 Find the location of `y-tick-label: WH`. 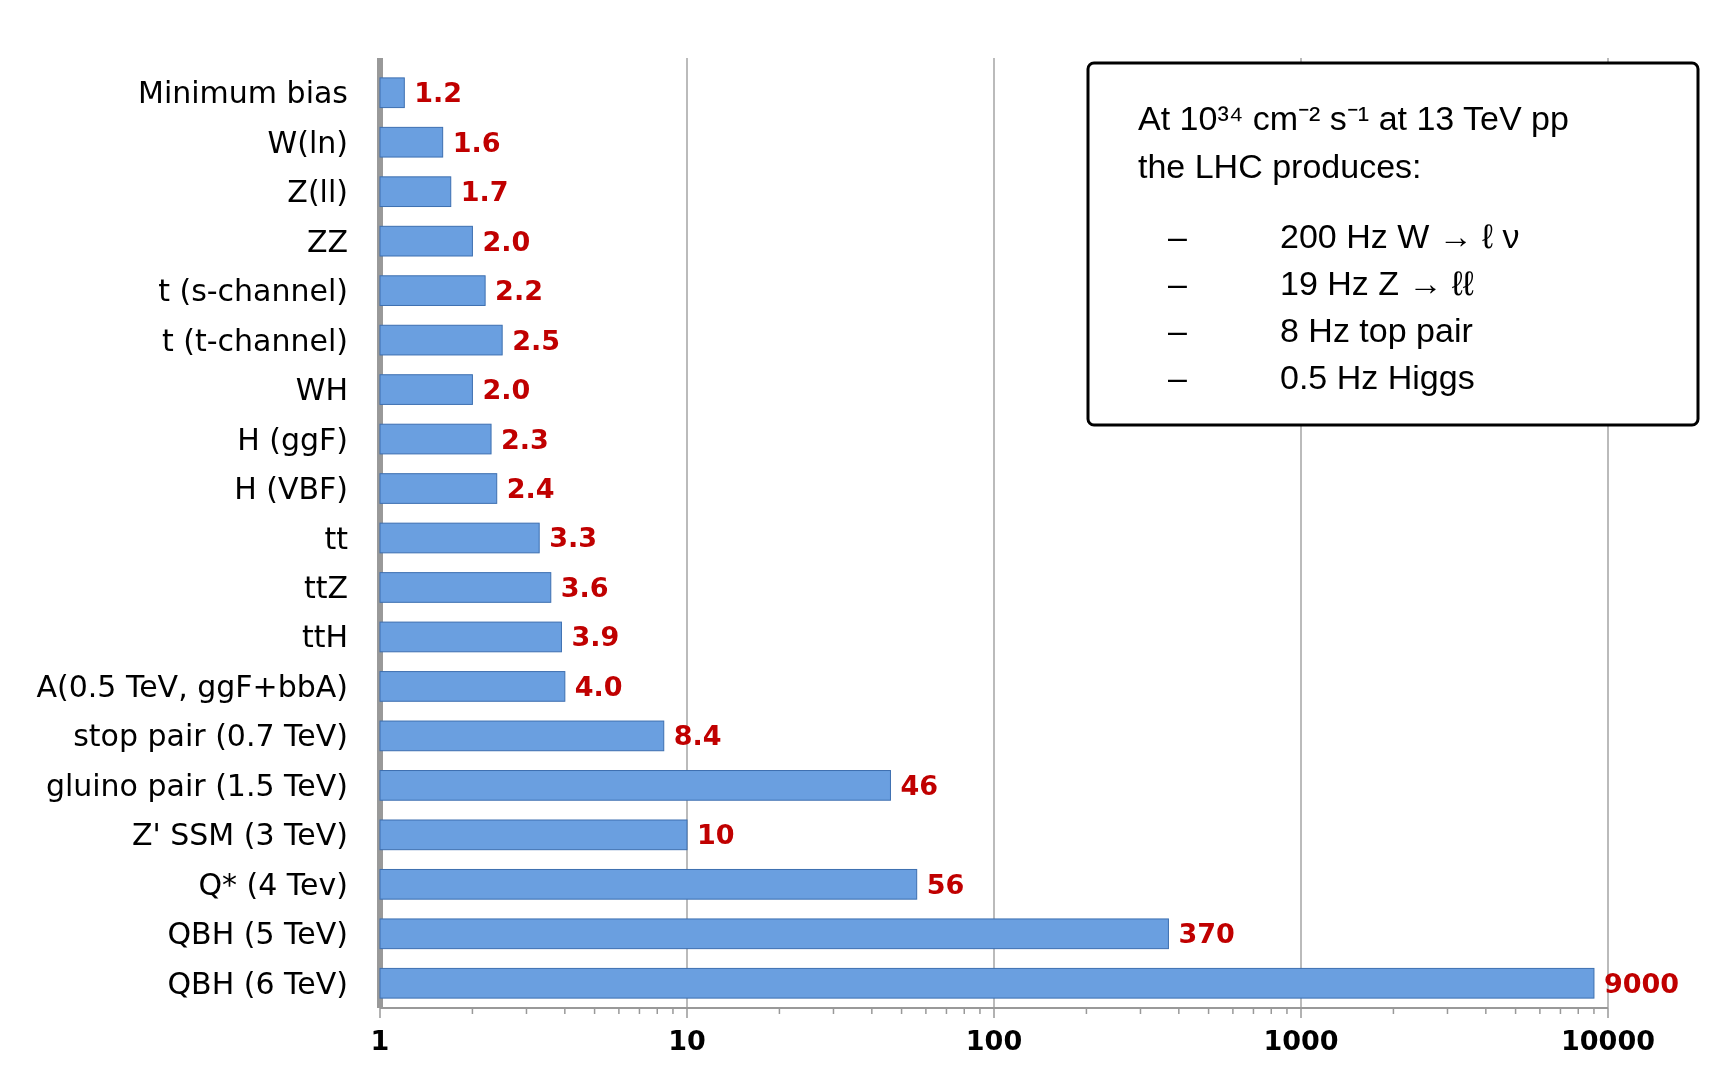

y-tick-label: WH is located at coordinates (321, 390).